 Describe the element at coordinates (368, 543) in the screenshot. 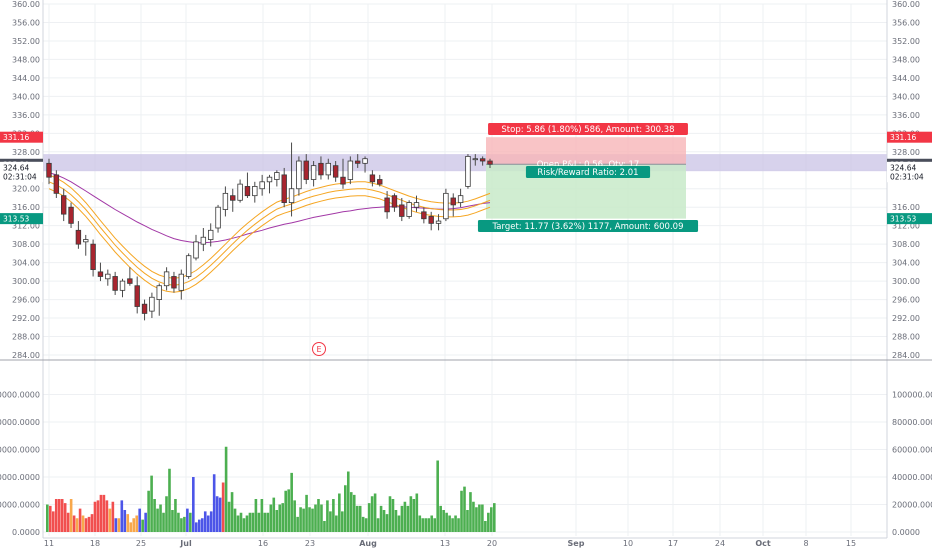

I see `time-tick-label: Aug` at that location.